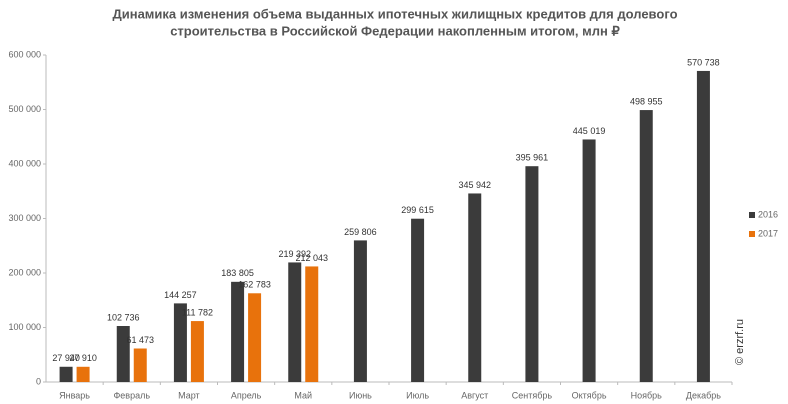  Describe the element at coordinates (24, 54) in the screenshot. I see `y-tick-label: 600 000` at that location.